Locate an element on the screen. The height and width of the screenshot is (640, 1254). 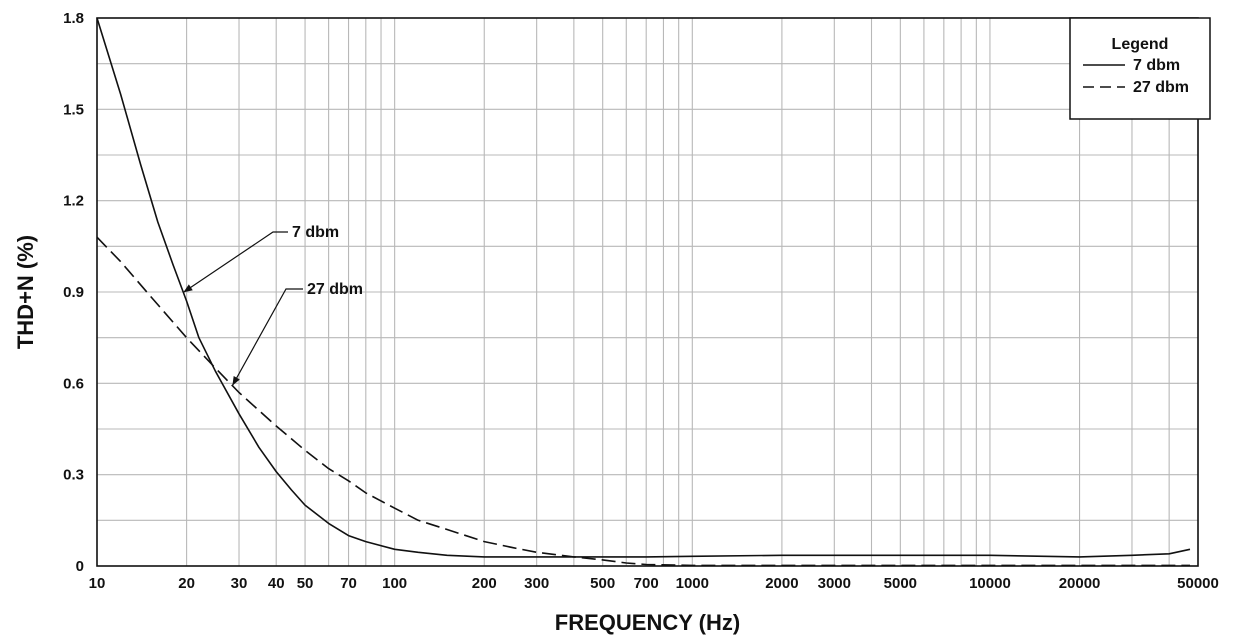
legend-box is located at coordinates (1140, 68).